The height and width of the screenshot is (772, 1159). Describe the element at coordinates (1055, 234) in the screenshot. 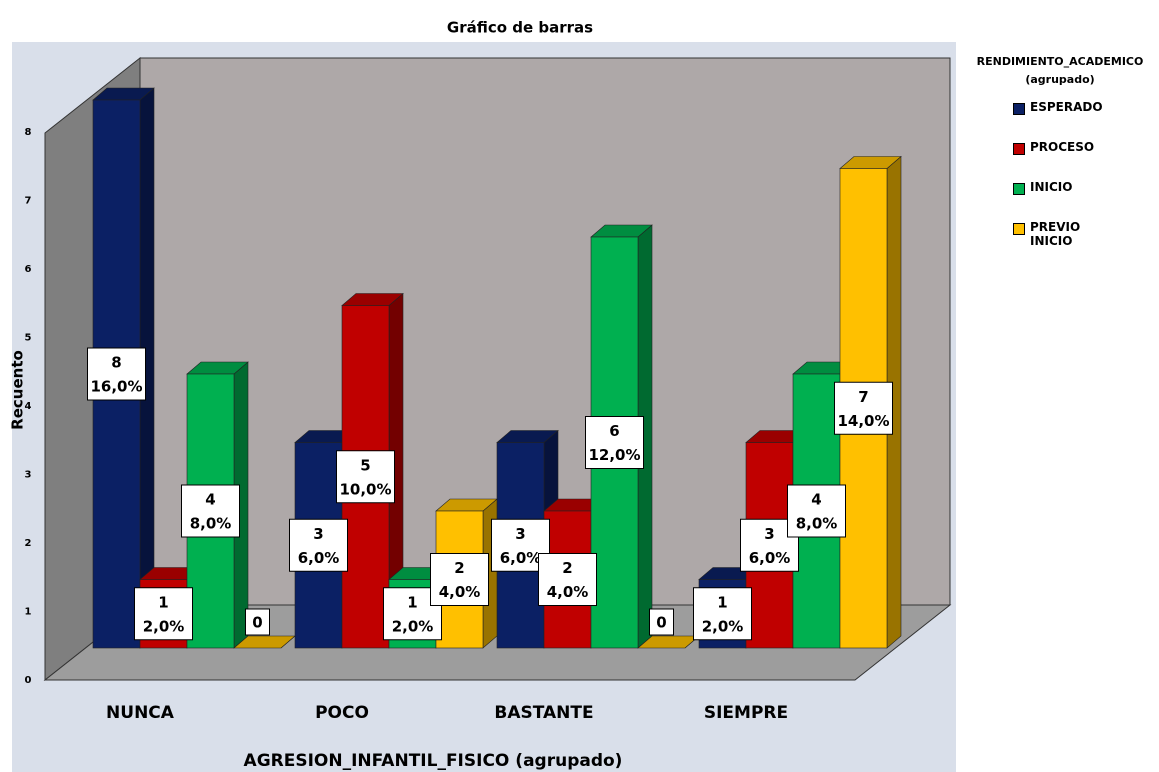

I see `legend-label: PREVIO INICIO` at that location.